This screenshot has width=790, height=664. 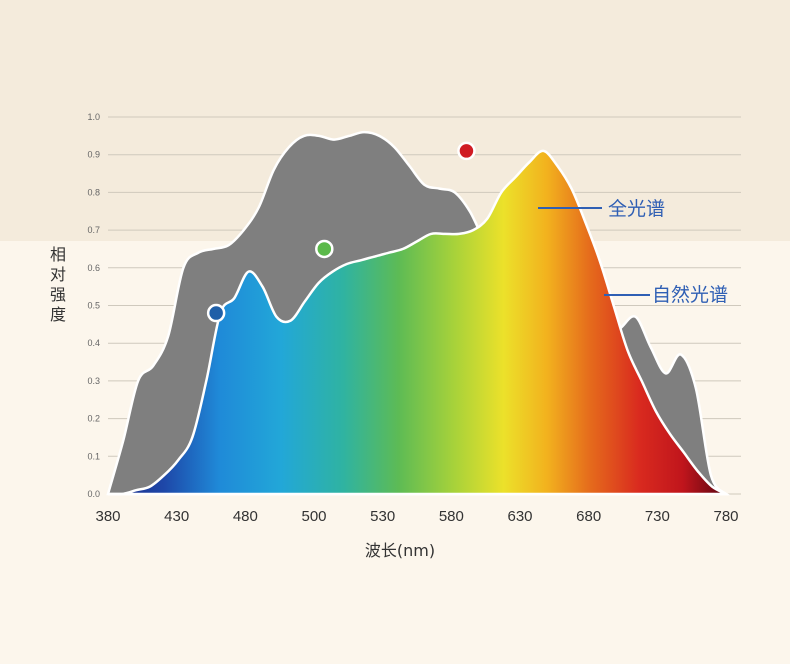 I want to click on y-tick-label: 0.3, so click(x=93, y=381).